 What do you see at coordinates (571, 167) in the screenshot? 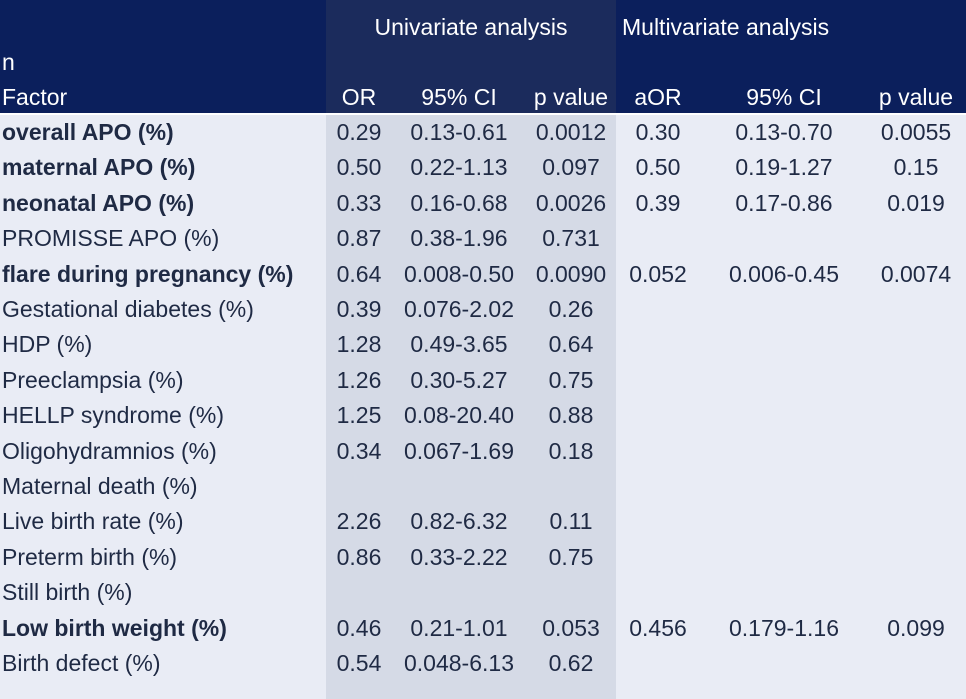
I see `p-value: 0.097` at bounding box center [571, 167].